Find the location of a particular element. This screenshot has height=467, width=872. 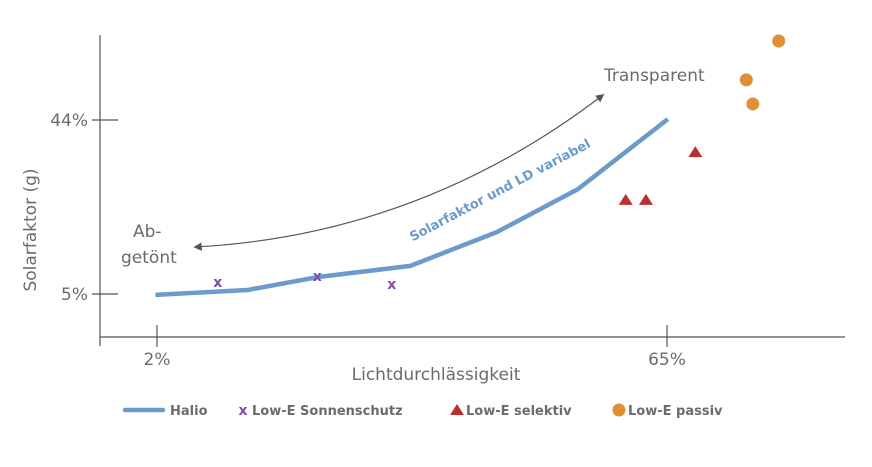

x-tick-label: 65% is located at coordinates (667, 360).